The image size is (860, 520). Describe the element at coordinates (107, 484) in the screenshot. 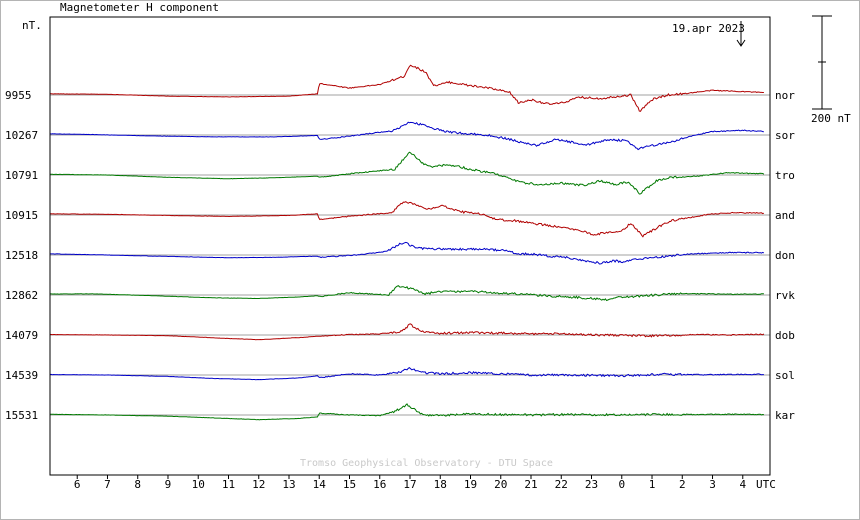

I see `x-tick-label-7: 7` at that location.